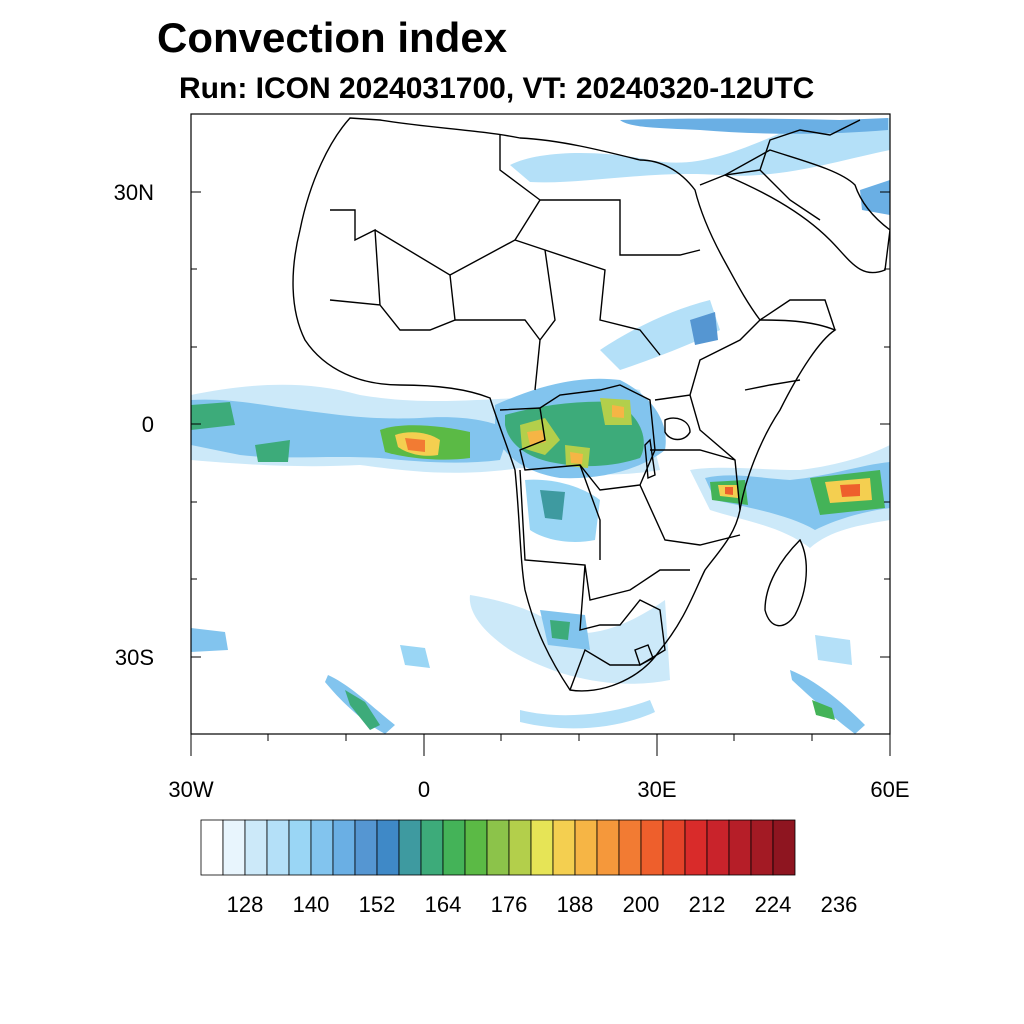  What do you see at coordinates (311, 904) in the screenshot?
I see `colorbar-label: 140` at bounding box center [311, 904].